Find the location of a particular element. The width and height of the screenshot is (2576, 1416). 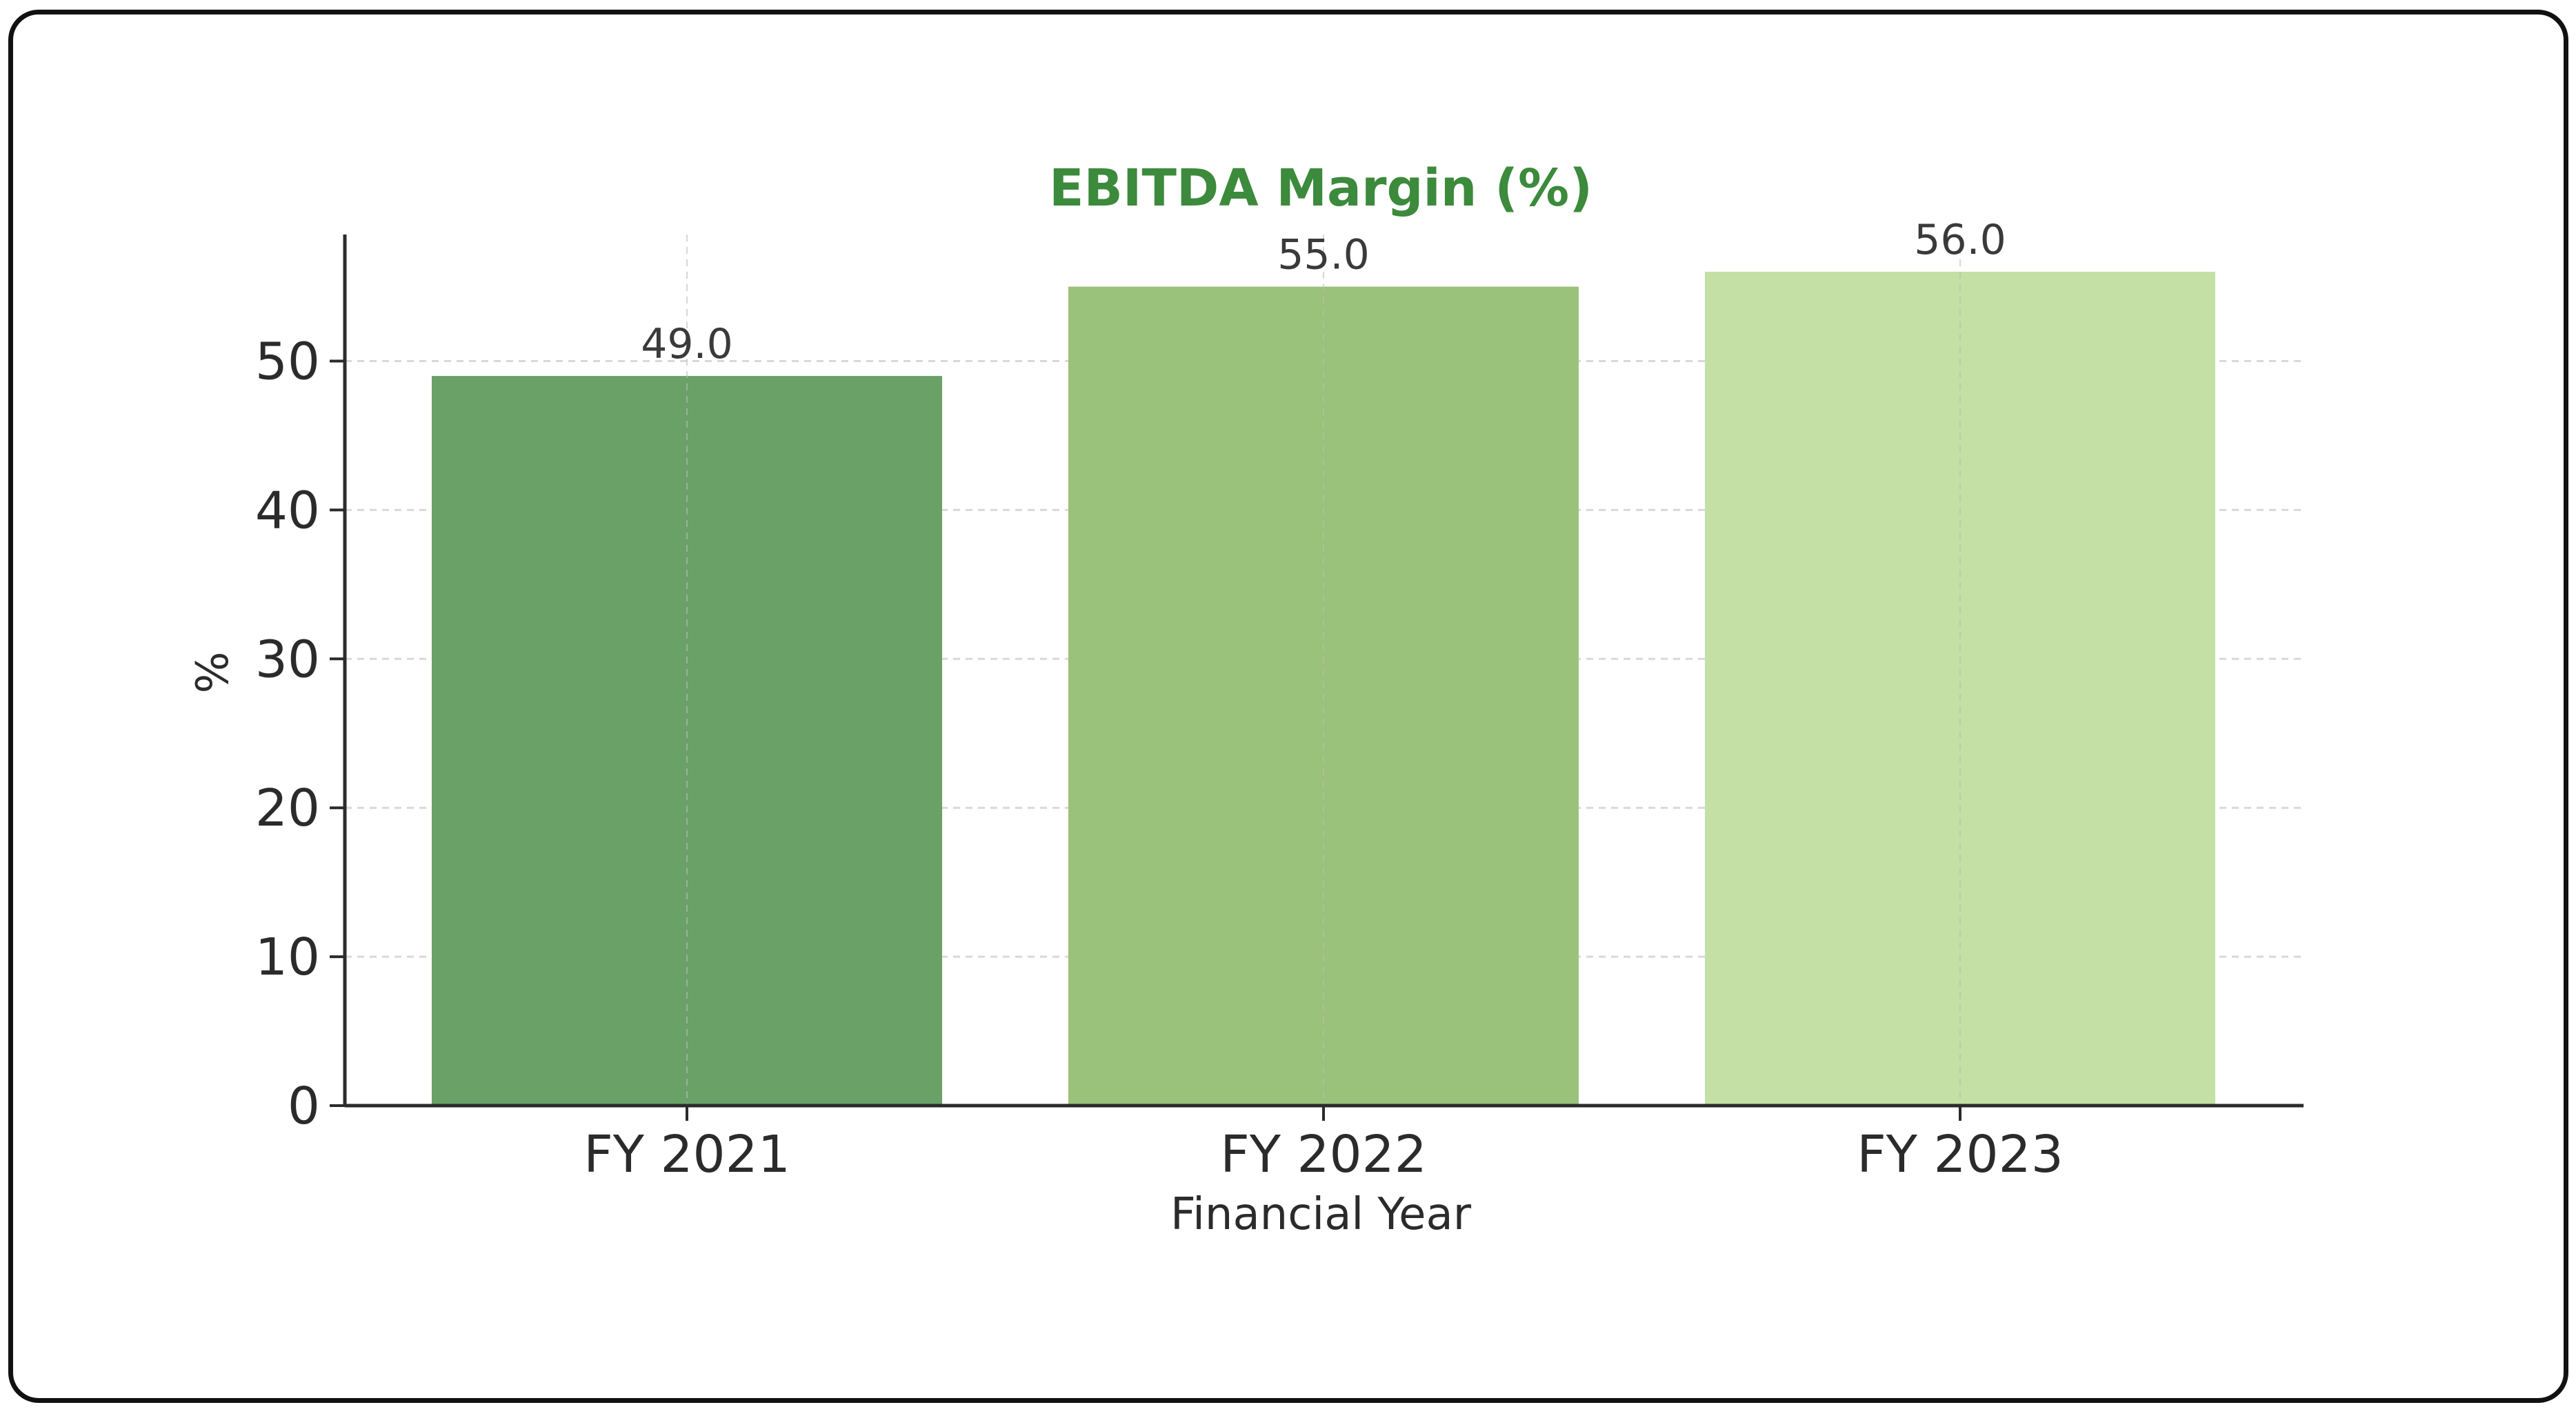

y-tick-label: 30 is located at coordinates (287, 659).